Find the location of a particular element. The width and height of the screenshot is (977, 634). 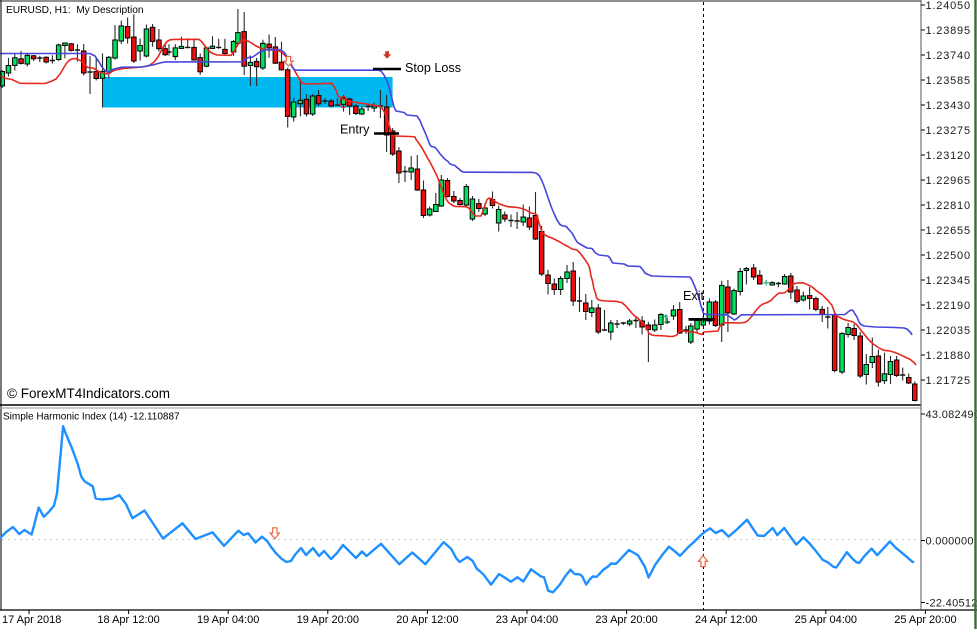

svg-text: Stop Loss is located at coordinates (433, 68).